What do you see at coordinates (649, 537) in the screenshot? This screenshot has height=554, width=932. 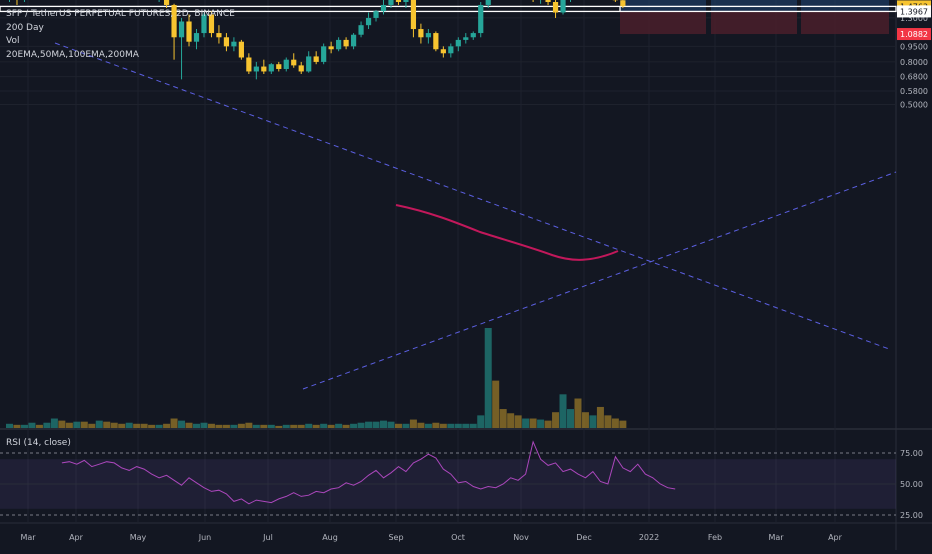 I see `x-tick-label-10: 2022` at bounding box center [649, 537].